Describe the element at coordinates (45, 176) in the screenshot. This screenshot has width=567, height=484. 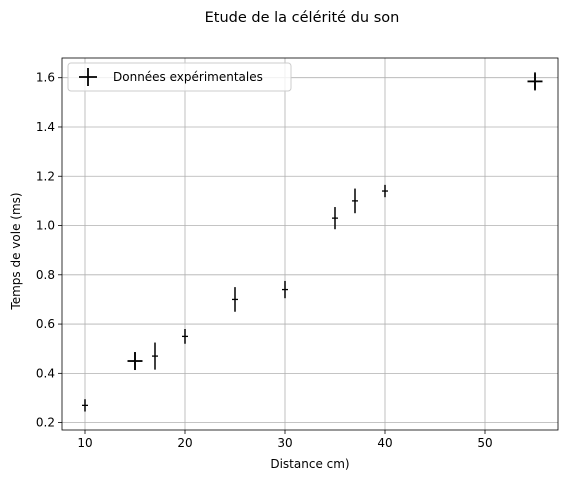
I see `y-tick-label: 1.2` at that location.